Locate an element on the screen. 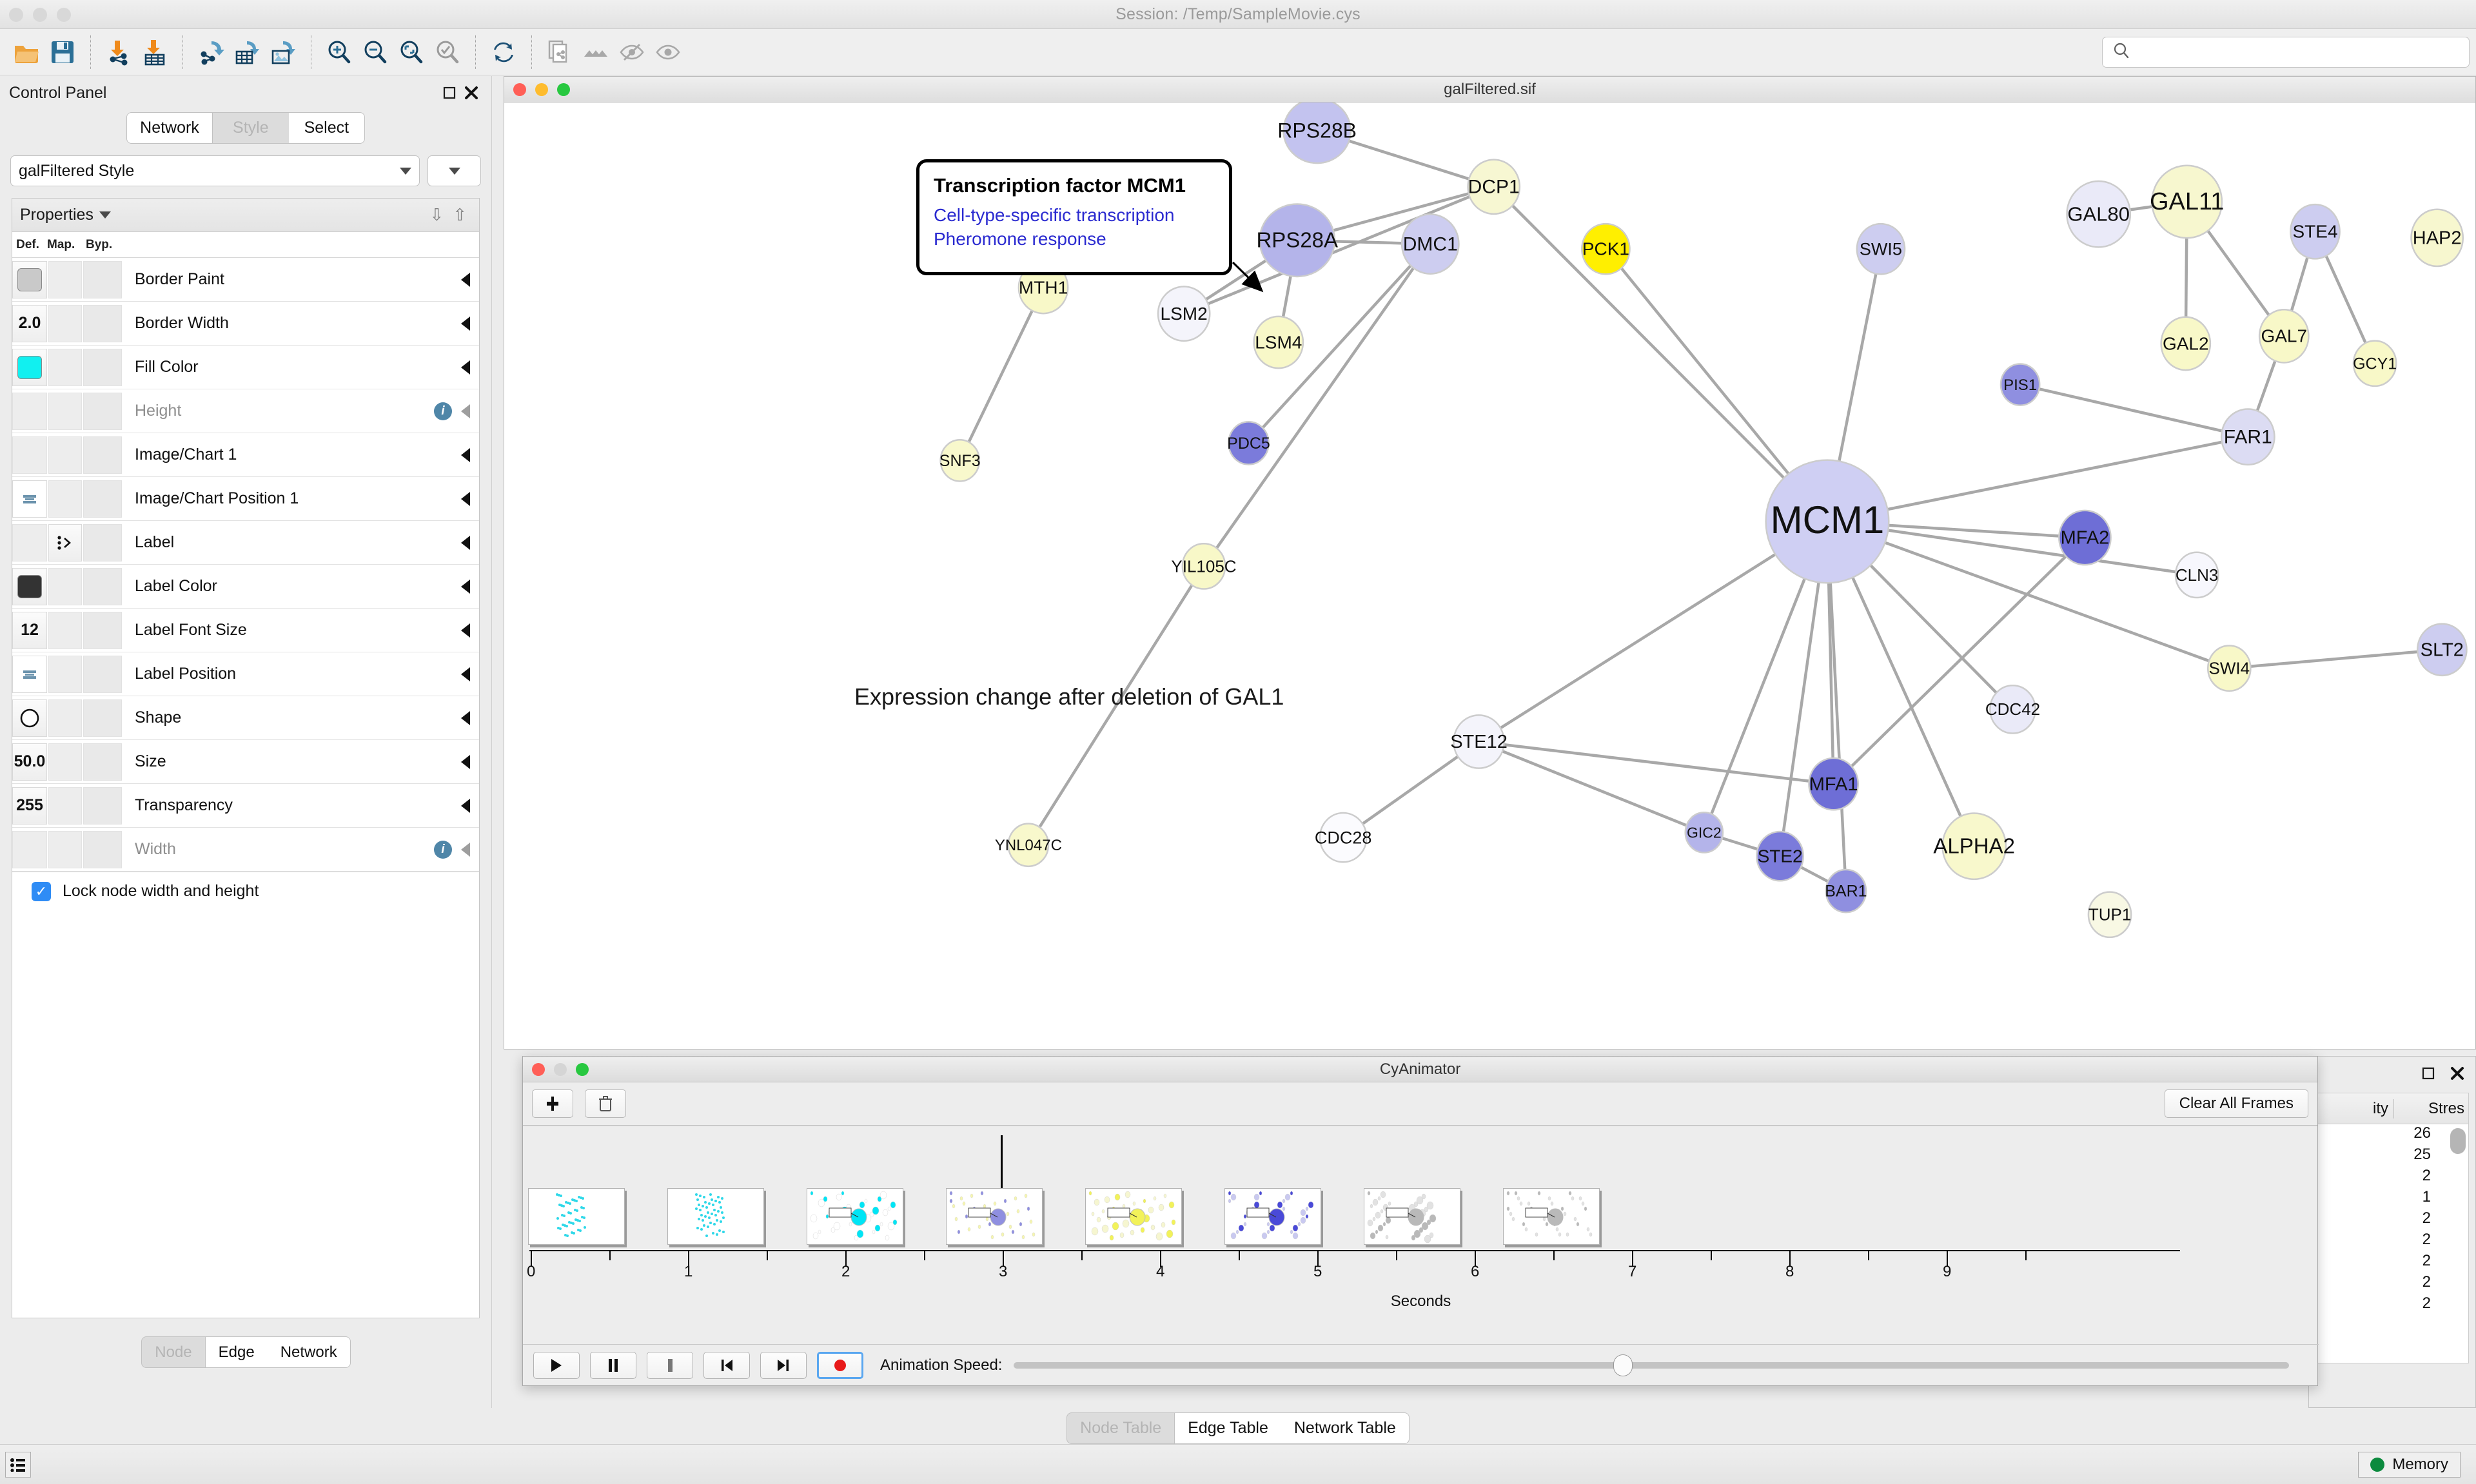 The image size is (2476, 1484). memory-status-button: Memory is located at coordinates (2409, 1464).